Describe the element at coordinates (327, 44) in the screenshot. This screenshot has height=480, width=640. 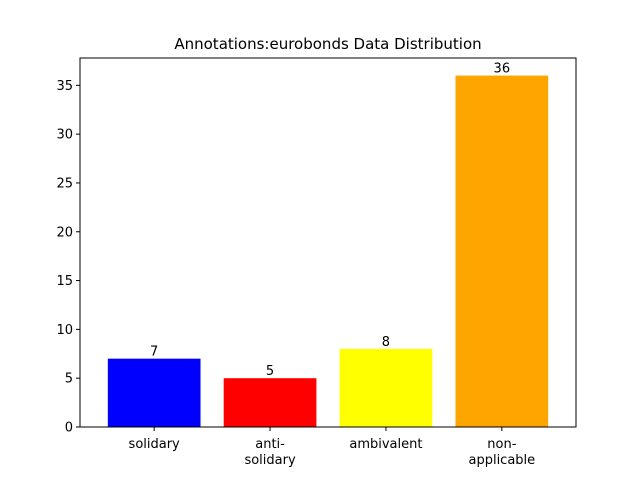
I see `chart-title: Annotations:eurobonds Data Distribution` at that location.